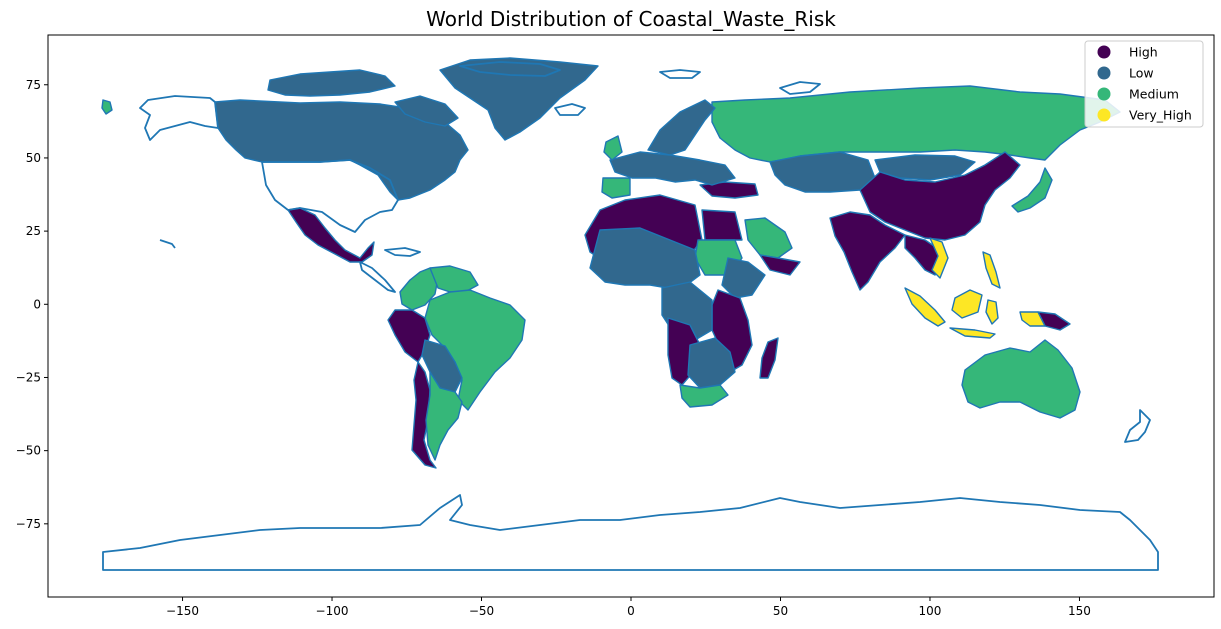 The image size is (1221, 629). I want to click on y-tick: 0, so click(40, 304).